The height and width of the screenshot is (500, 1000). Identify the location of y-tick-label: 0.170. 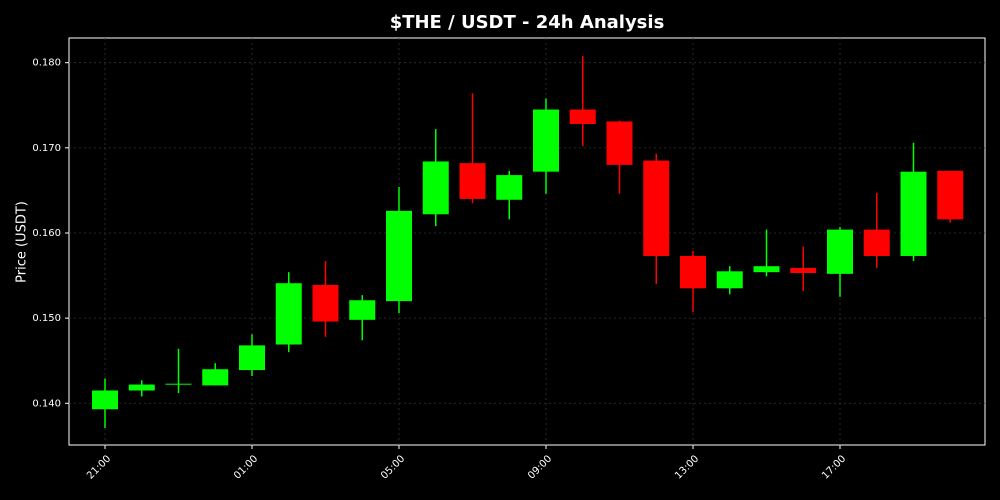
(46, 148).